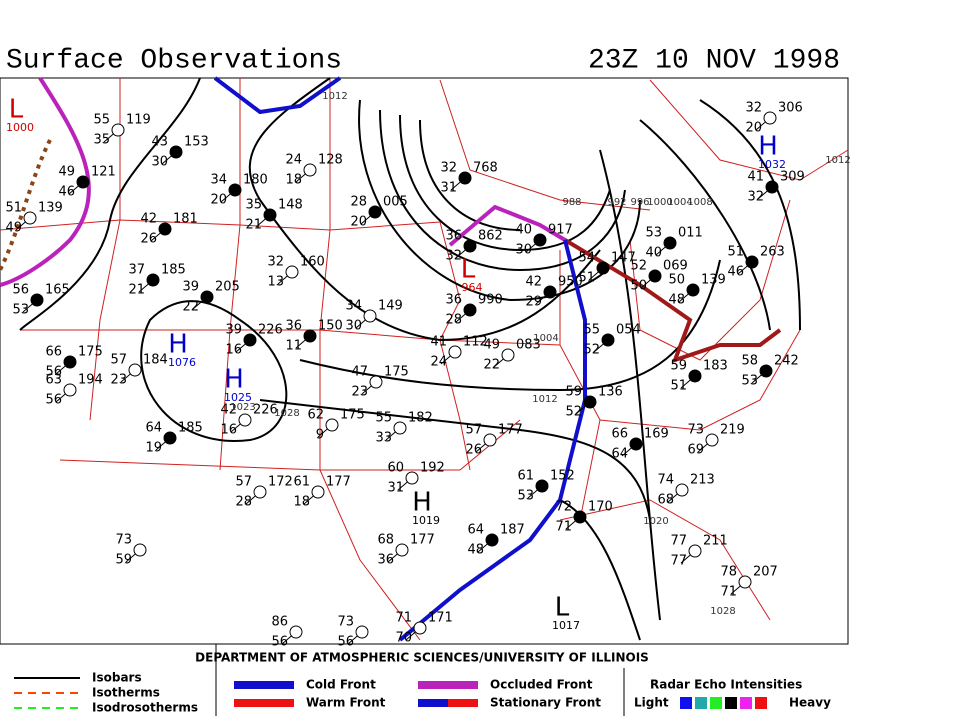  What do you see at coordinates (728, 572) in the screenshot?
I see `temperature: 78` at bounding box center [728, 572].